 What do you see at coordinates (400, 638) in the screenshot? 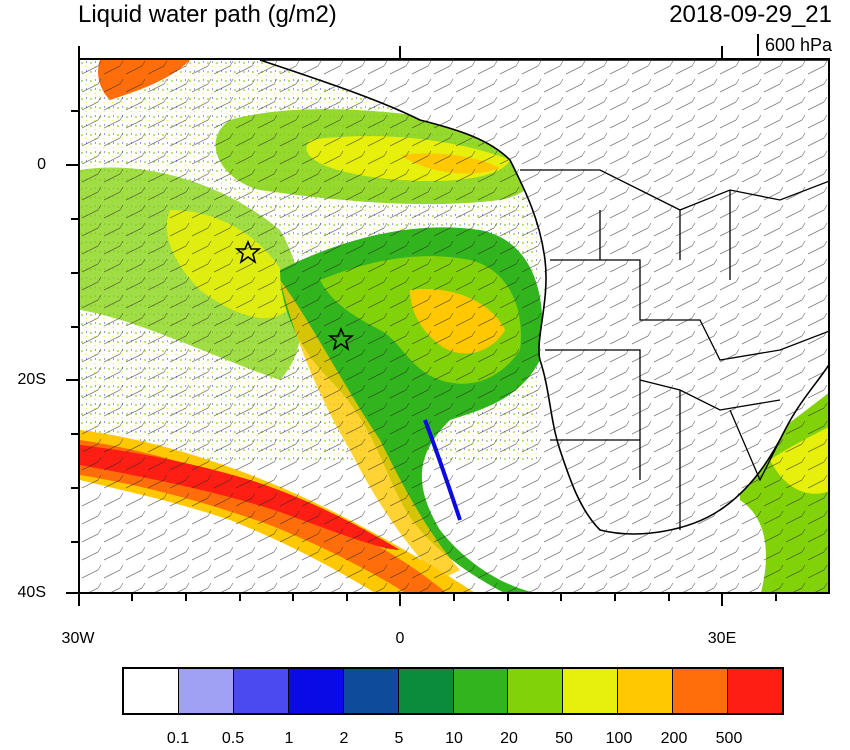
I see `lon-label-0: 0` at bounding box center [400, 638].